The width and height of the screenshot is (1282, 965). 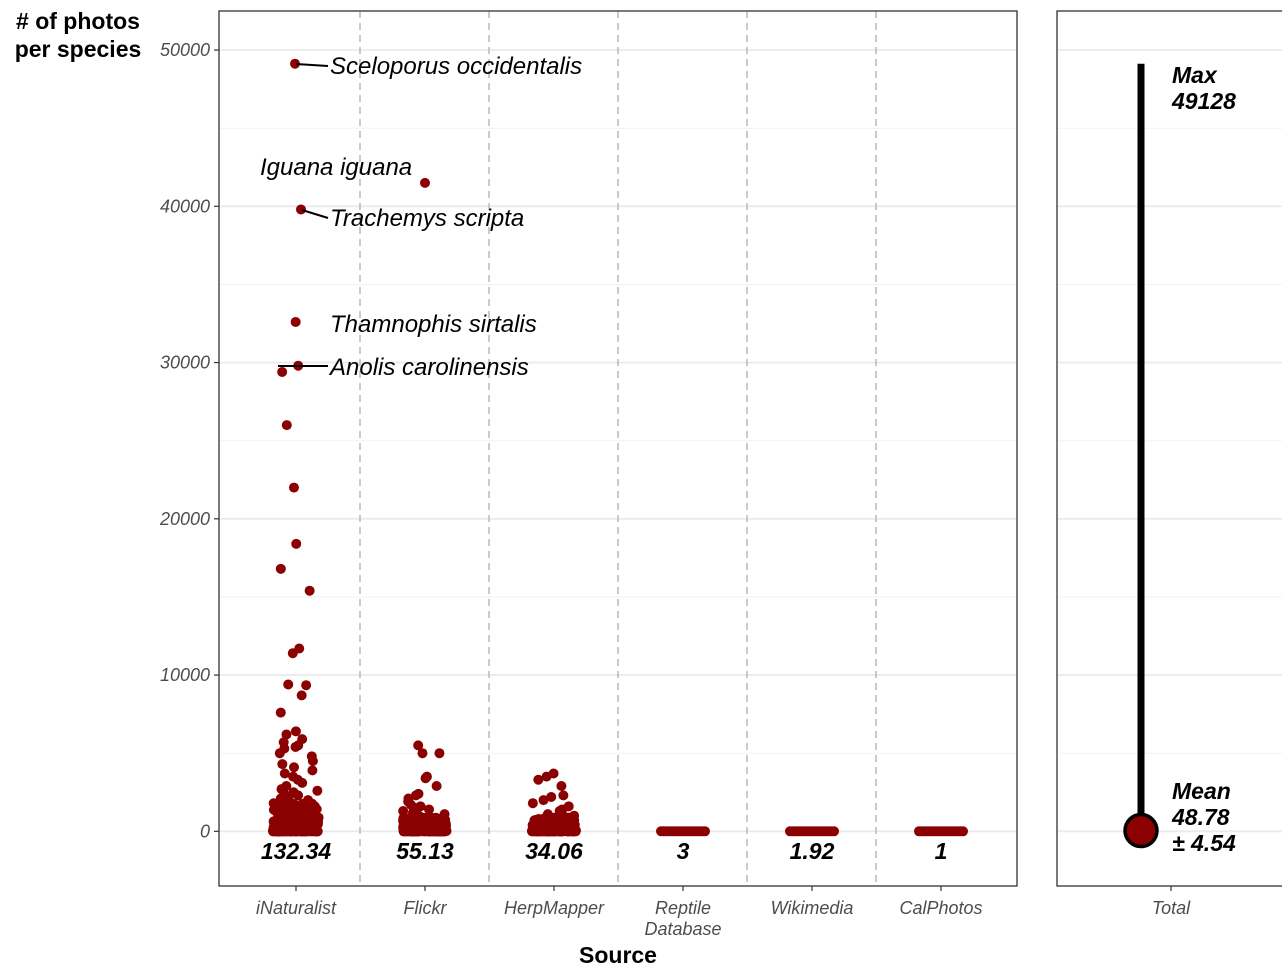 What do you see at coordinates (618, 953) in the screenshot?
I see `x-axis-title: Source` at bounding box center [618, 953].